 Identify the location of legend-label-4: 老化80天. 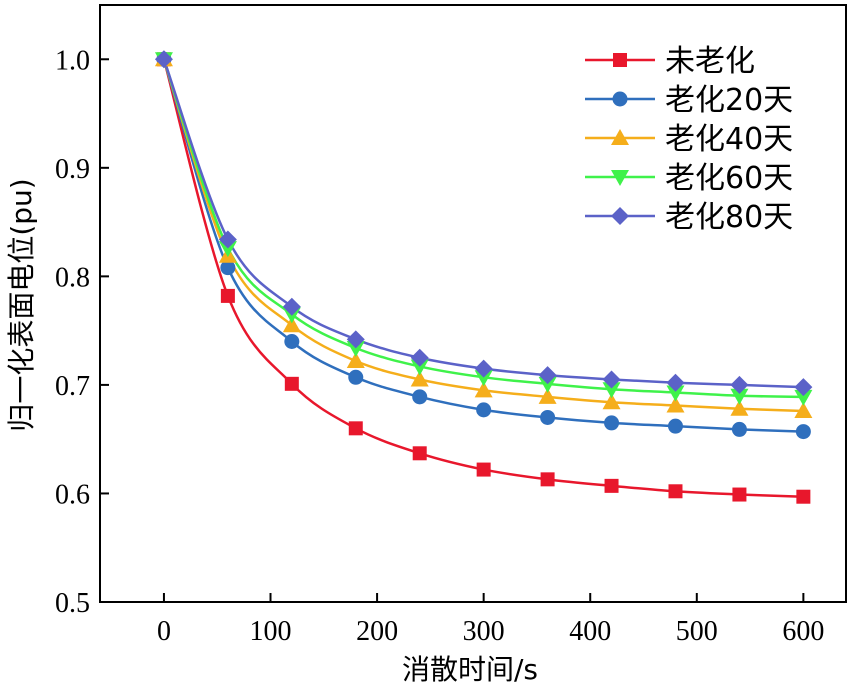
(729, 217).